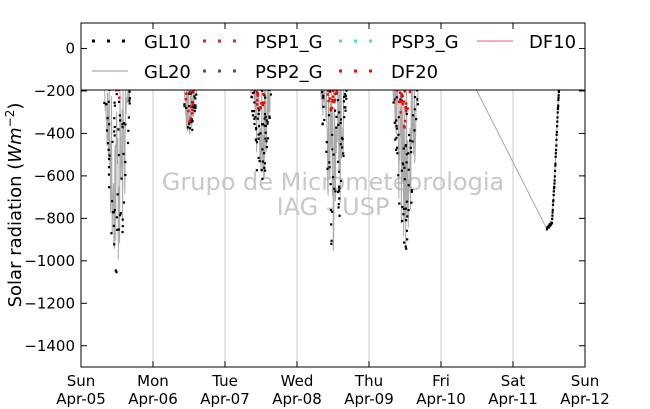 The height and width of the screenshot is (409, 650). Describe the element at coordinates (15, 106) in the screenshot. I see `y-axis-label-close: )` at that location.